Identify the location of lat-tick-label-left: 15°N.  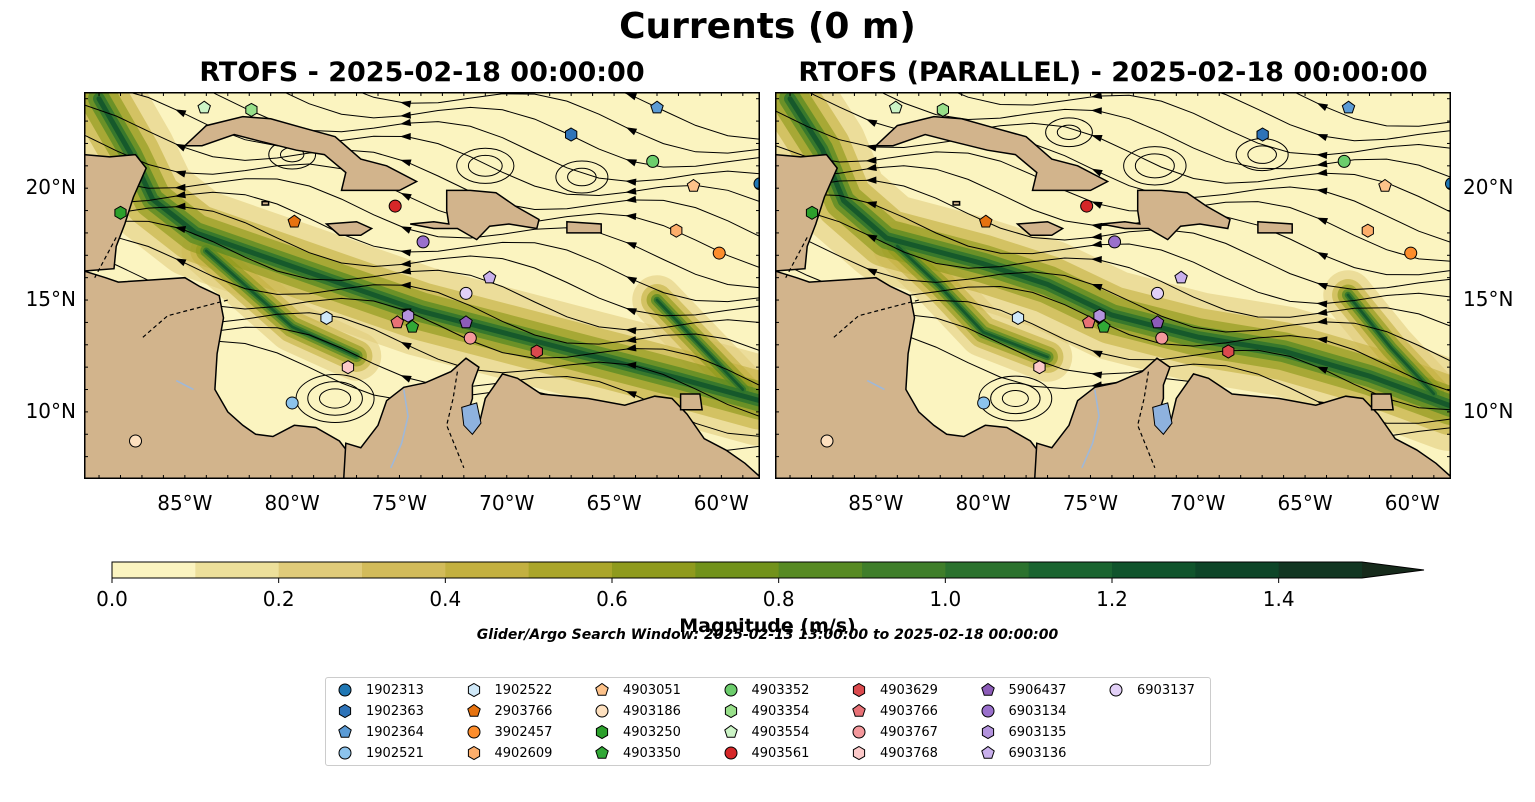
(50, 299).